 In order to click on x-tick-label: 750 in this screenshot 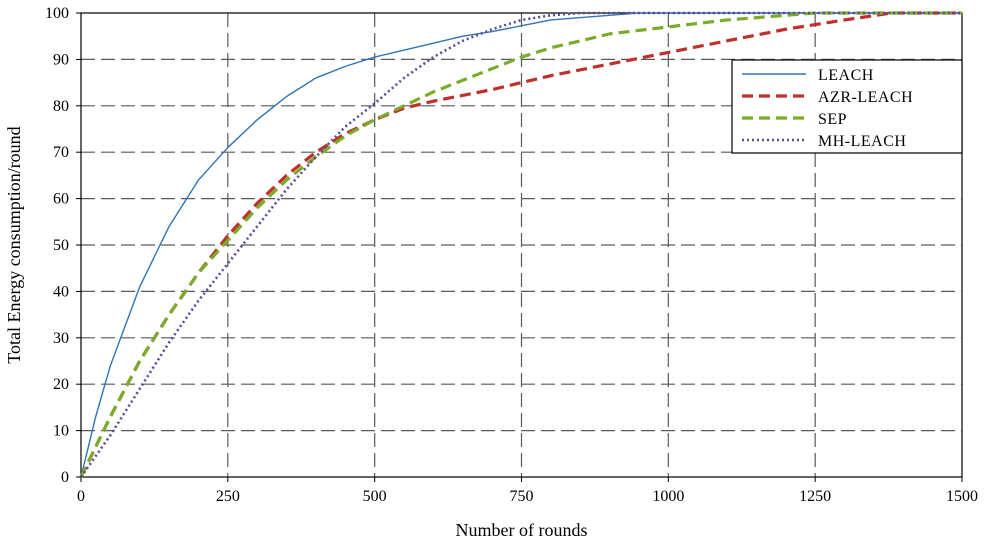, I will do `click(522, 496)`.